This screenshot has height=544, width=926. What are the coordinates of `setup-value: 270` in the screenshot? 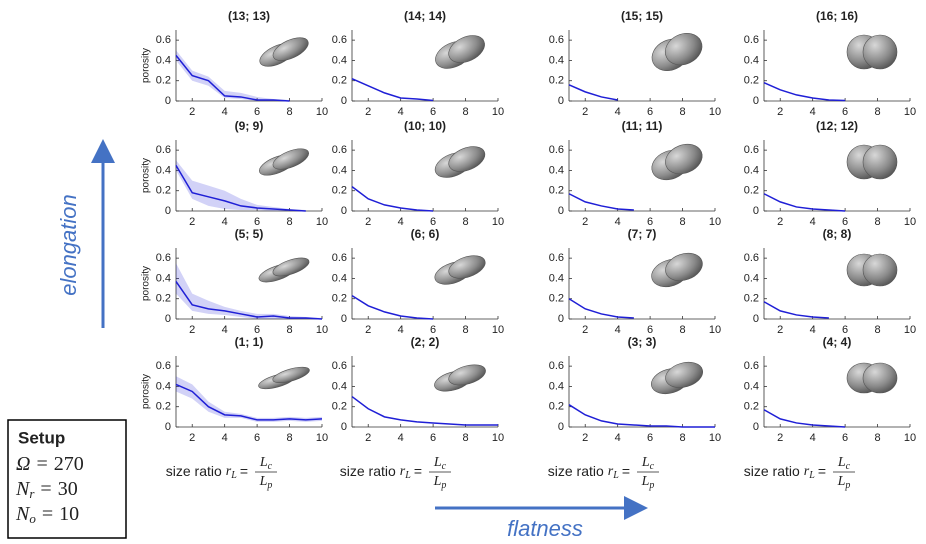 It's located at (69, 464).